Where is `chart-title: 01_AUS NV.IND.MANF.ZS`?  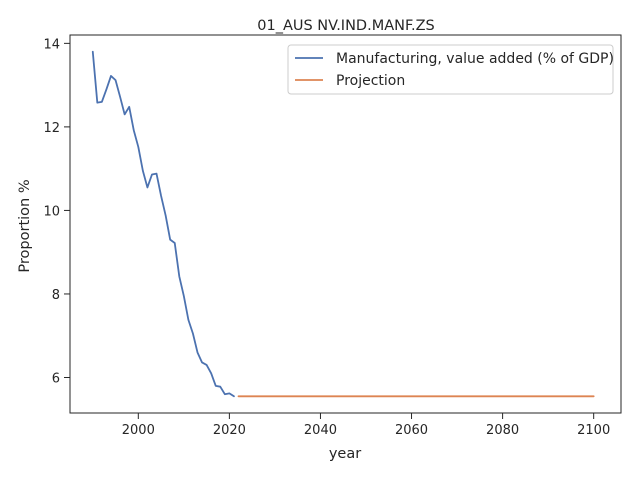
chart-title: 01_AUS NV.IND.MANF.ZS is located at coordinates (345, 26).